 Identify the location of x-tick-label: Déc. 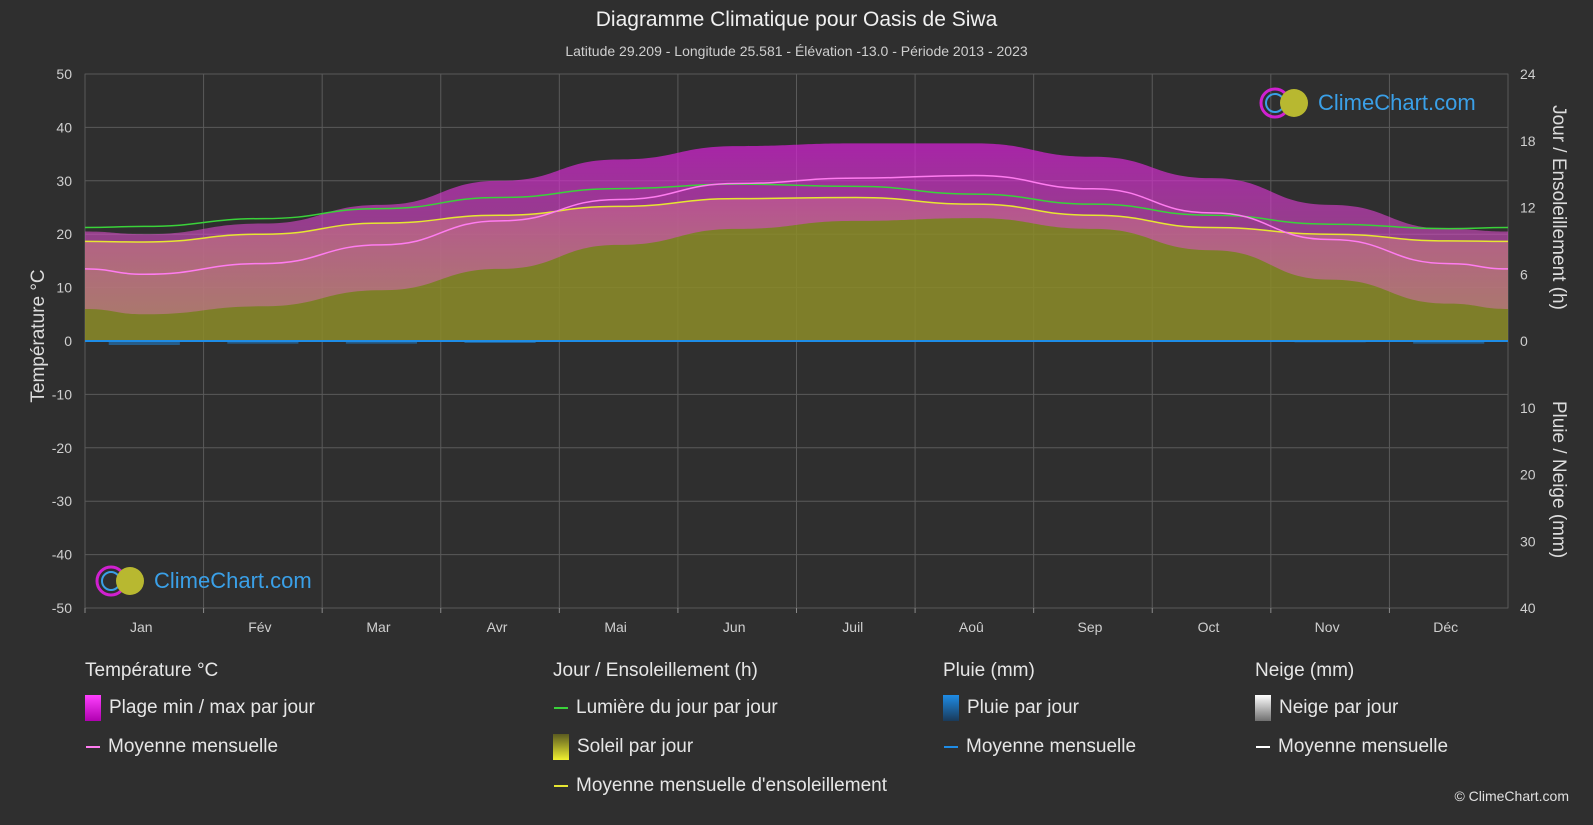
(1445, 627).